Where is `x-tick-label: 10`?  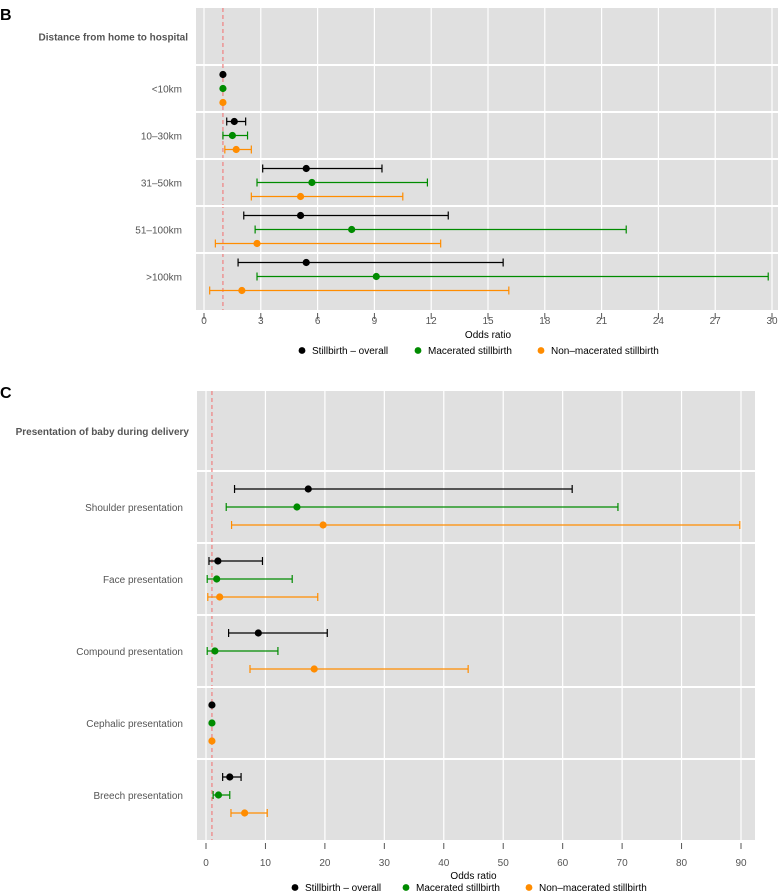
x-tick-label: 10 is located at coordinates (266, 863).